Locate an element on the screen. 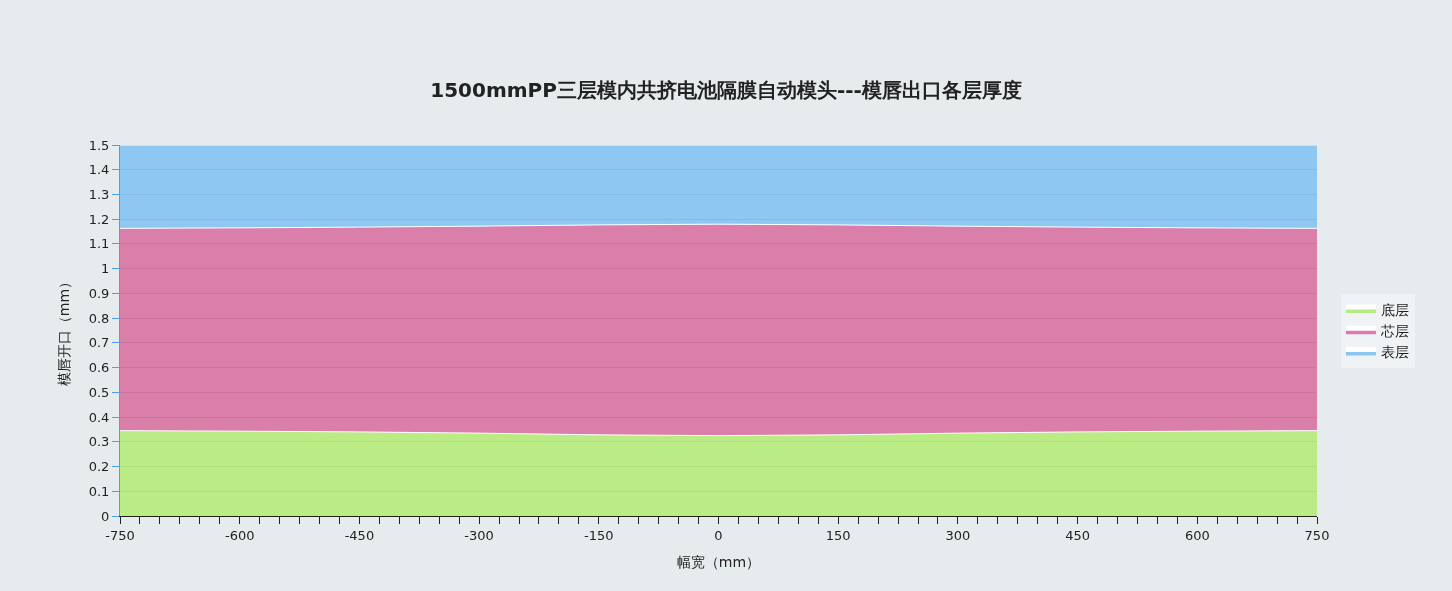 The height and width of the screenshot is (591, 1452). y-tick-label: 0.8 is located at coordinates (99, 318).